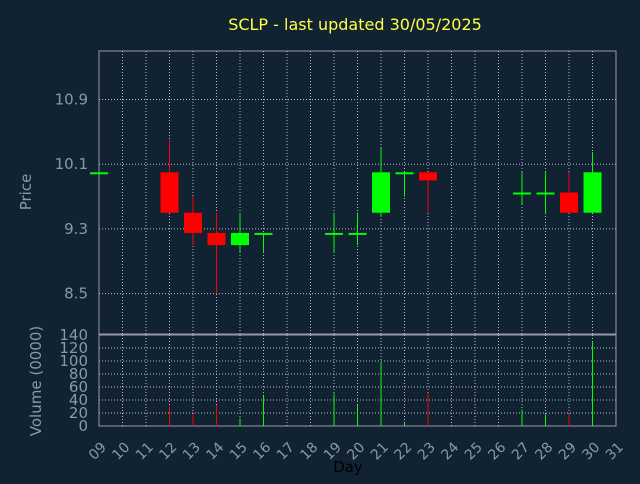 The width and height of the screenshot is (640, 484). What do you see at coordinates (286, 452) in the screenshot?
I see `x-tick-label: 17` at bounding box center [286, 452].